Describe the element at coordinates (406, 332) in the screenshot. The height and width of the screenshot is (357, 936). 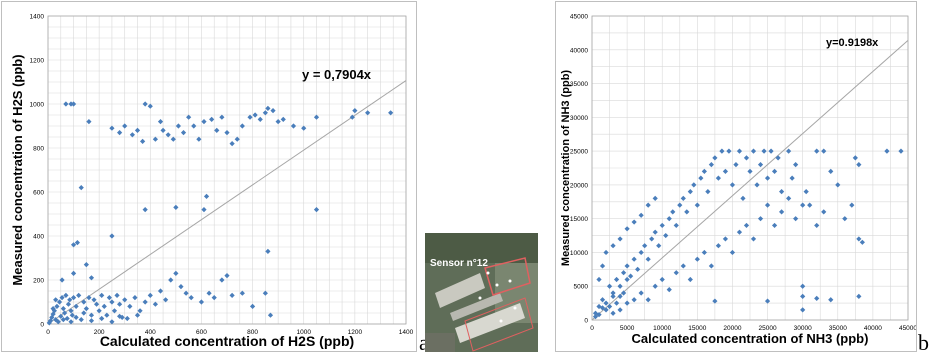
I see `x-tick-label: 1400` at that location.